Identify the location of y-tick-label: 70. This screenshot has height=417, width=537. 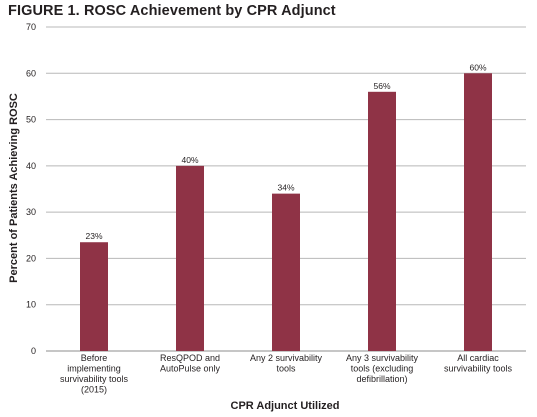
(31, 27).